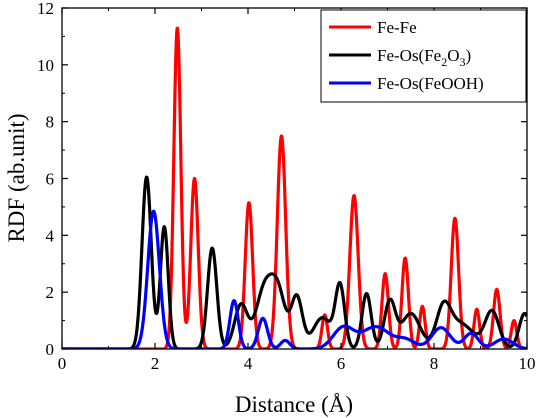 The height and width of the screenshot is (418, 538). What do you see at coordinates (155, 363) in the screenshot?
I see `x-tick-label: 2` at bounding box center [155, 363].